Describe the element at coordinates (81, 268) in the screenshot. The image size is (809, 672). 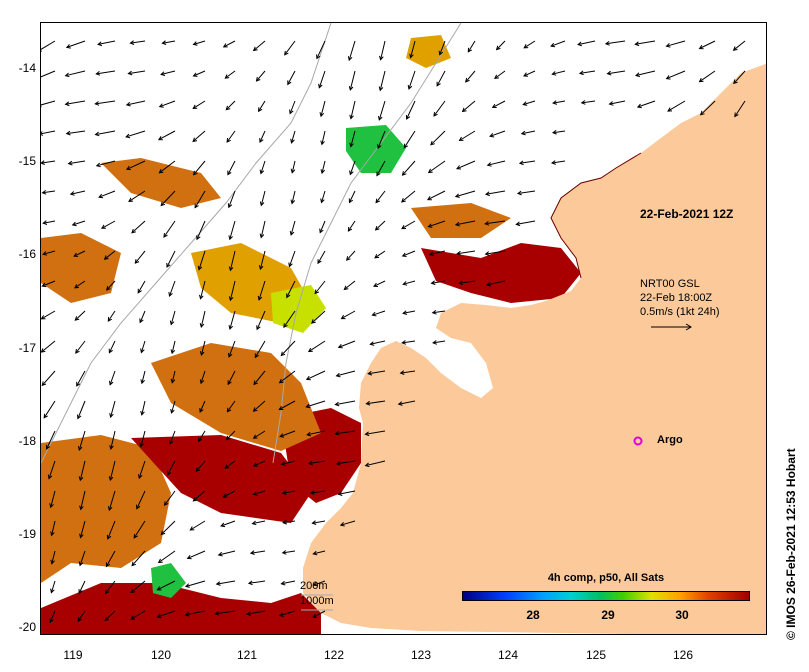
I see `sst-patch-west-orange` at that location.